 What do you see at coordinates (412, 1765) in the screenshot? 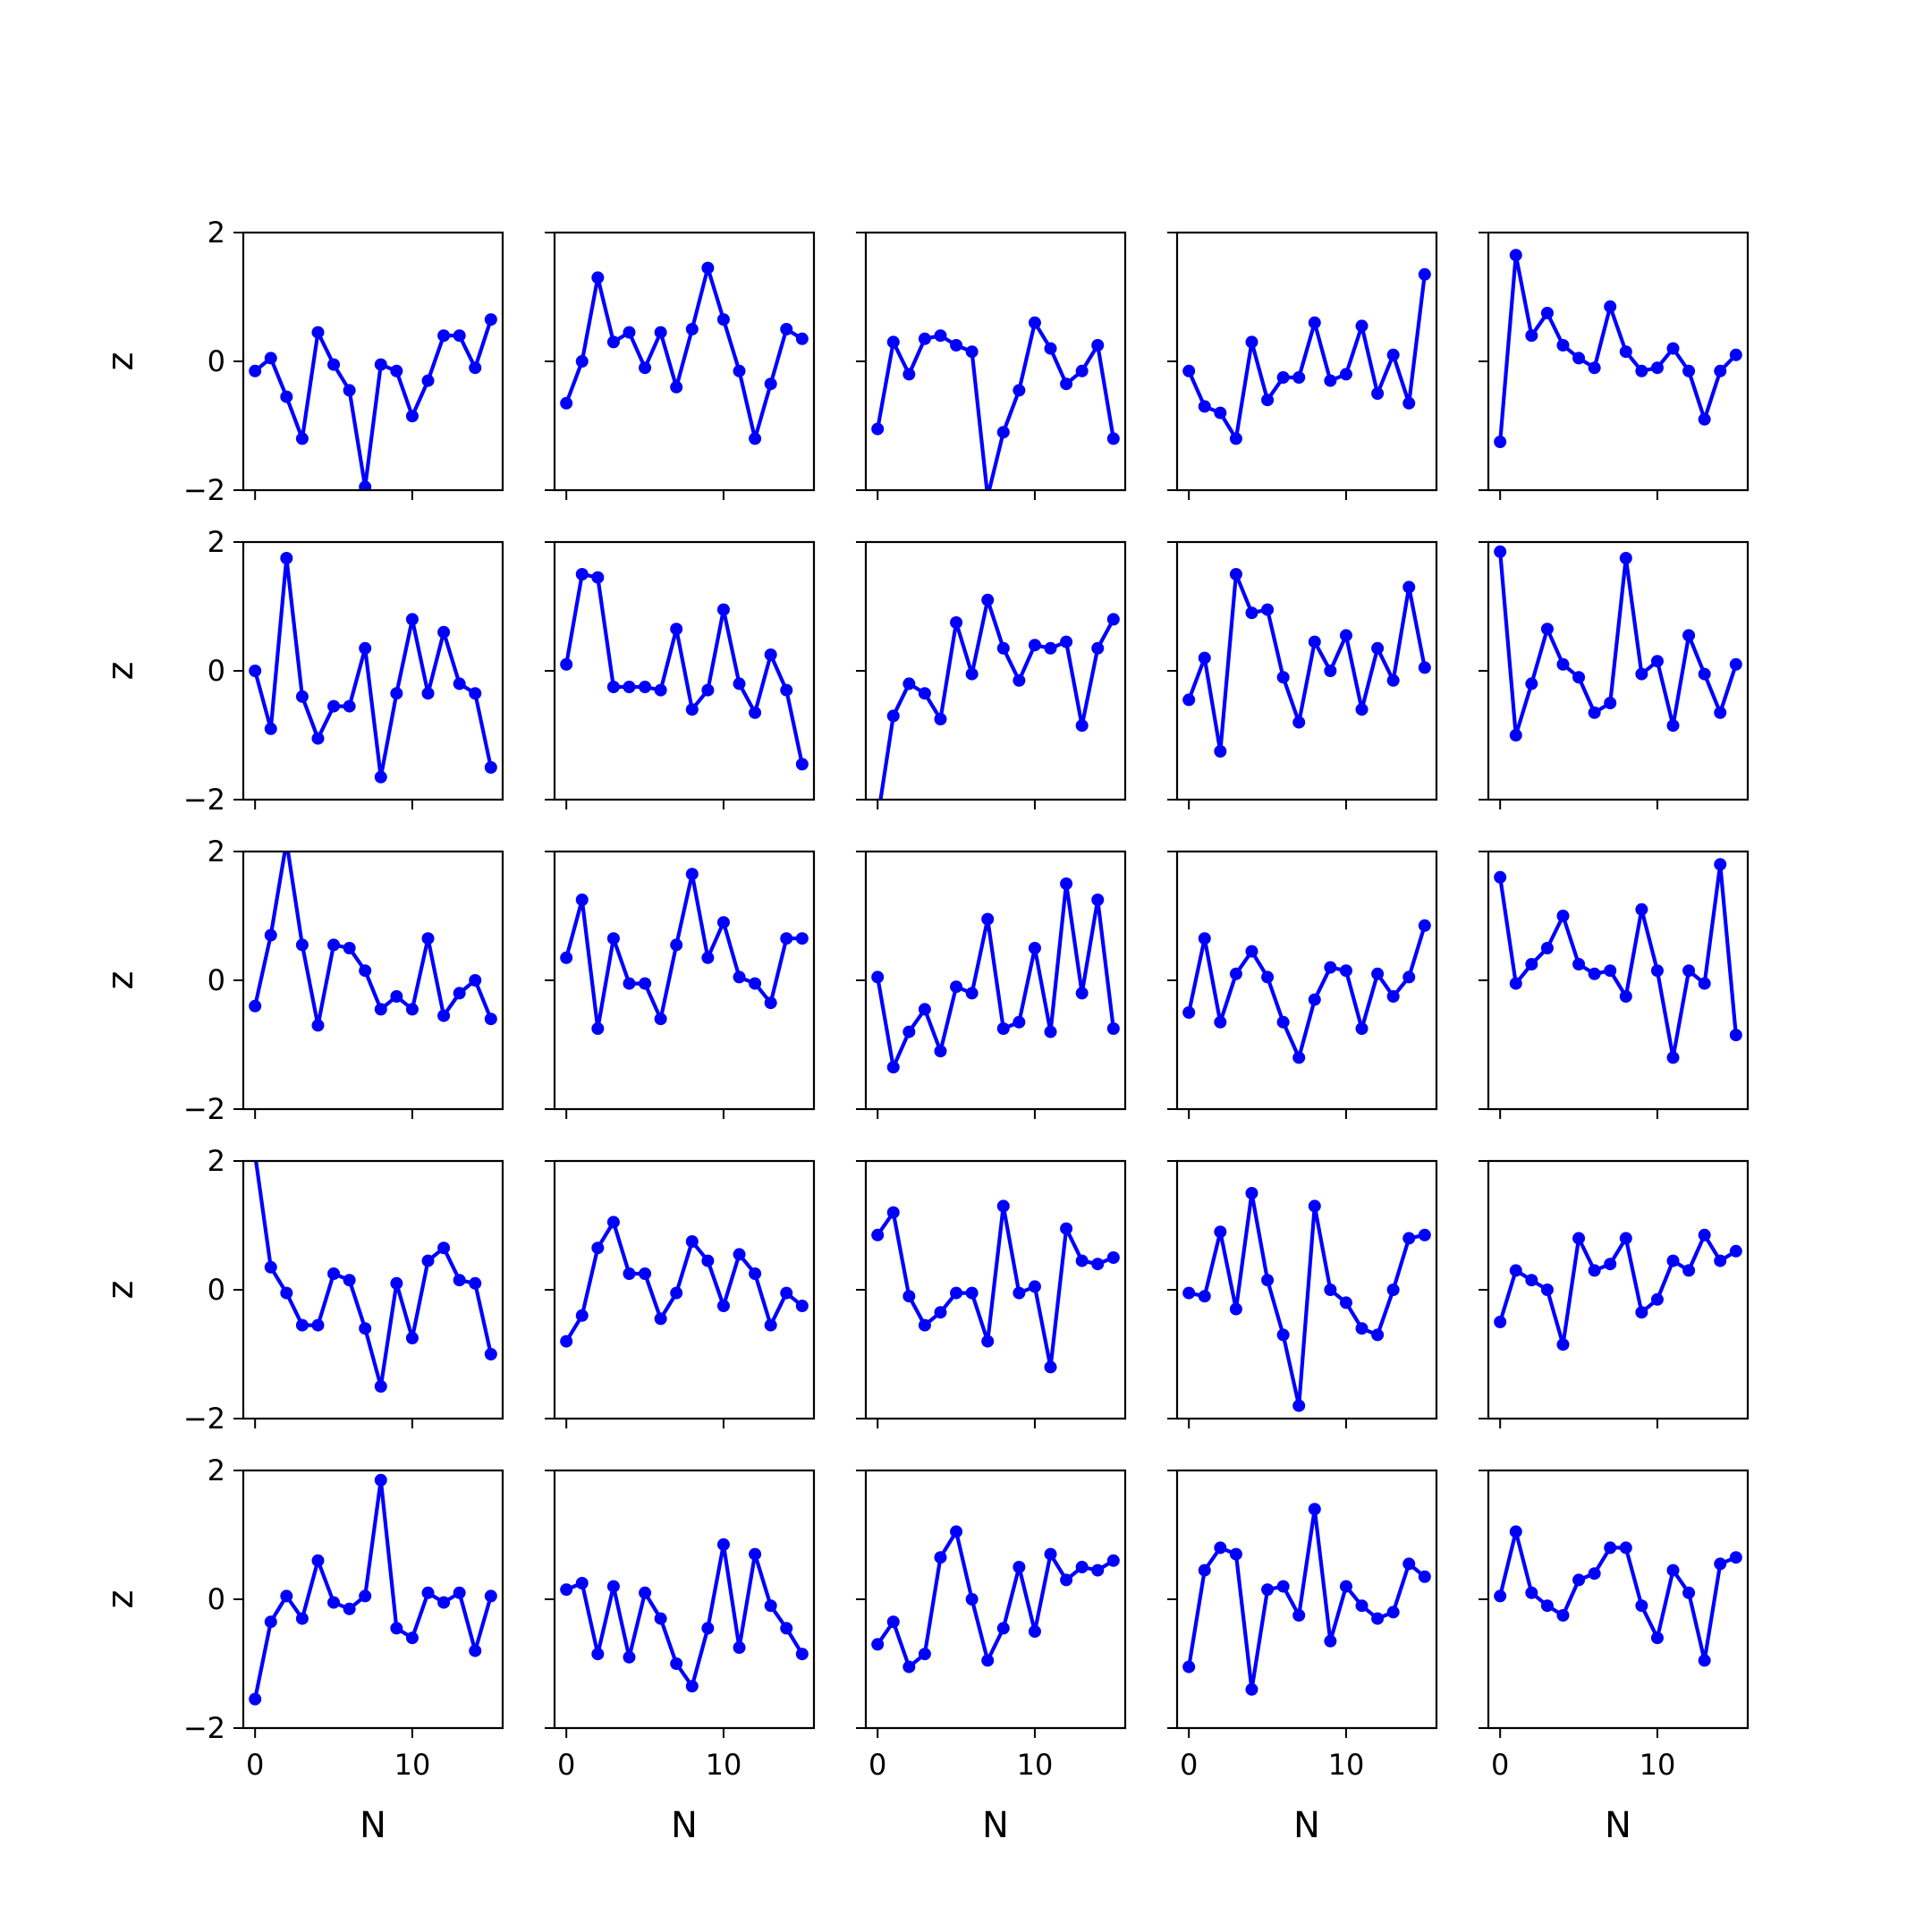
I see `x-tick-label: 10` at bounding box center [412, 1765].